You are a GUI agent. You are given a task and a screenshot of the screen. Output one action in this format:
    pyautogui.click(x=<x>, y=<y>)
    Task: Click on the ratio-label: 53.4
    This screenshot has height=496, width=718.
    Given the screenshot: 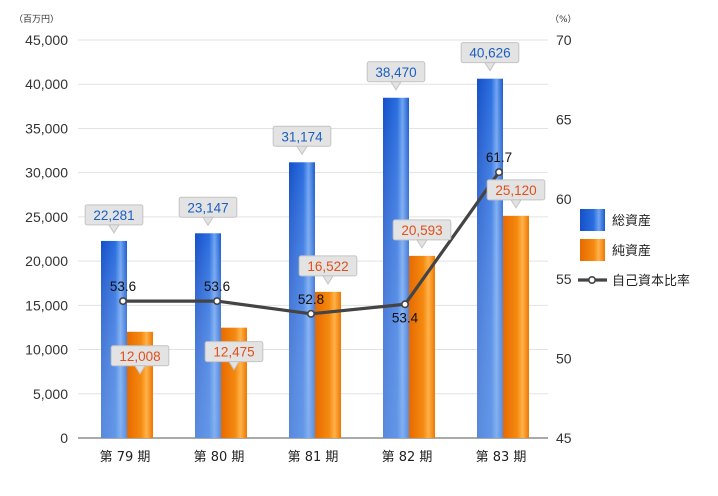 What is the action you would take?
    pyautogui.click(x=405, y=317)
    